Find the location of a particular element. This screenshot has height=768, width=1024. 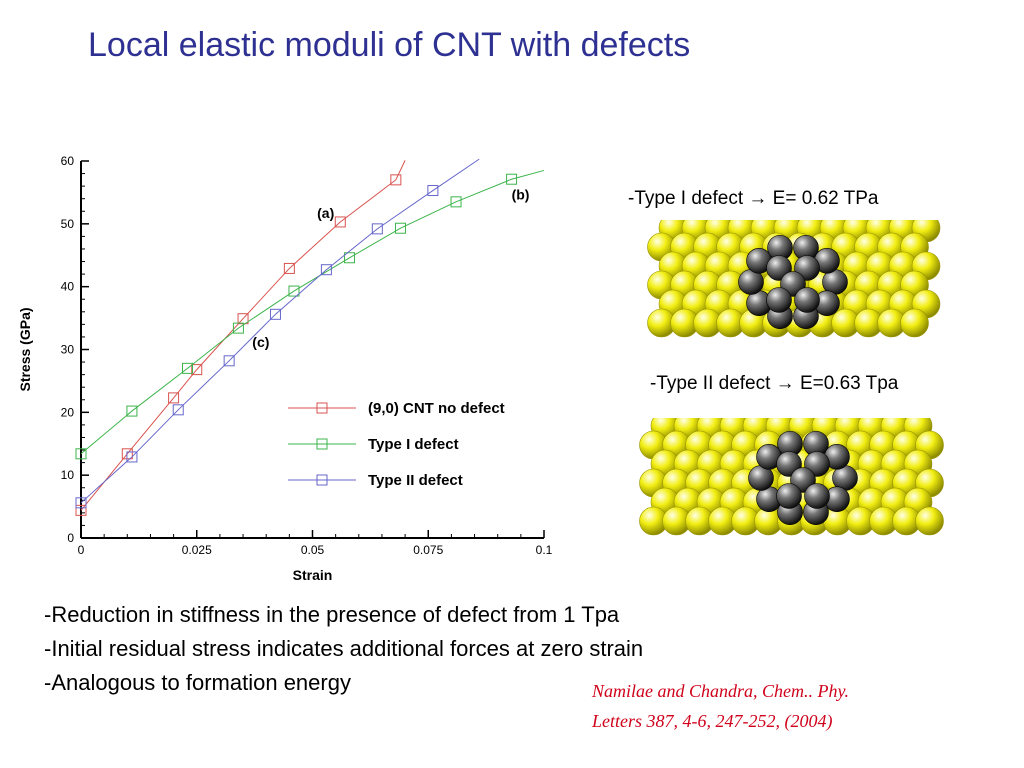

x-tick-label: 0.075 is located at coordinates (428, 550).